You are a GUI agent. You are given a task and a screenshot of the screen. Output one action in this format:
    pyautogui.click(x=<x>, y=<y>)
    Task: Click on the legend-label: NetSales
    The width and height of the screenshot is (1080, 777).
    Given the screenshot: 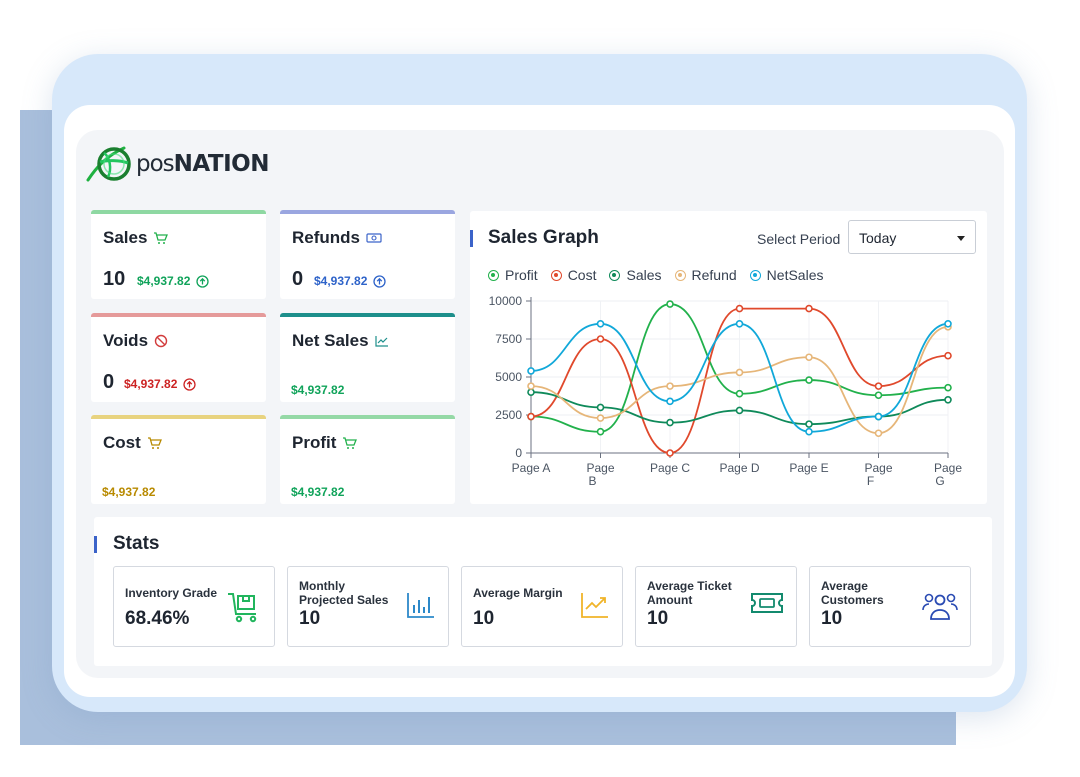 What is the action you would take?
    pyautogui.click(x=795, y=275)
    